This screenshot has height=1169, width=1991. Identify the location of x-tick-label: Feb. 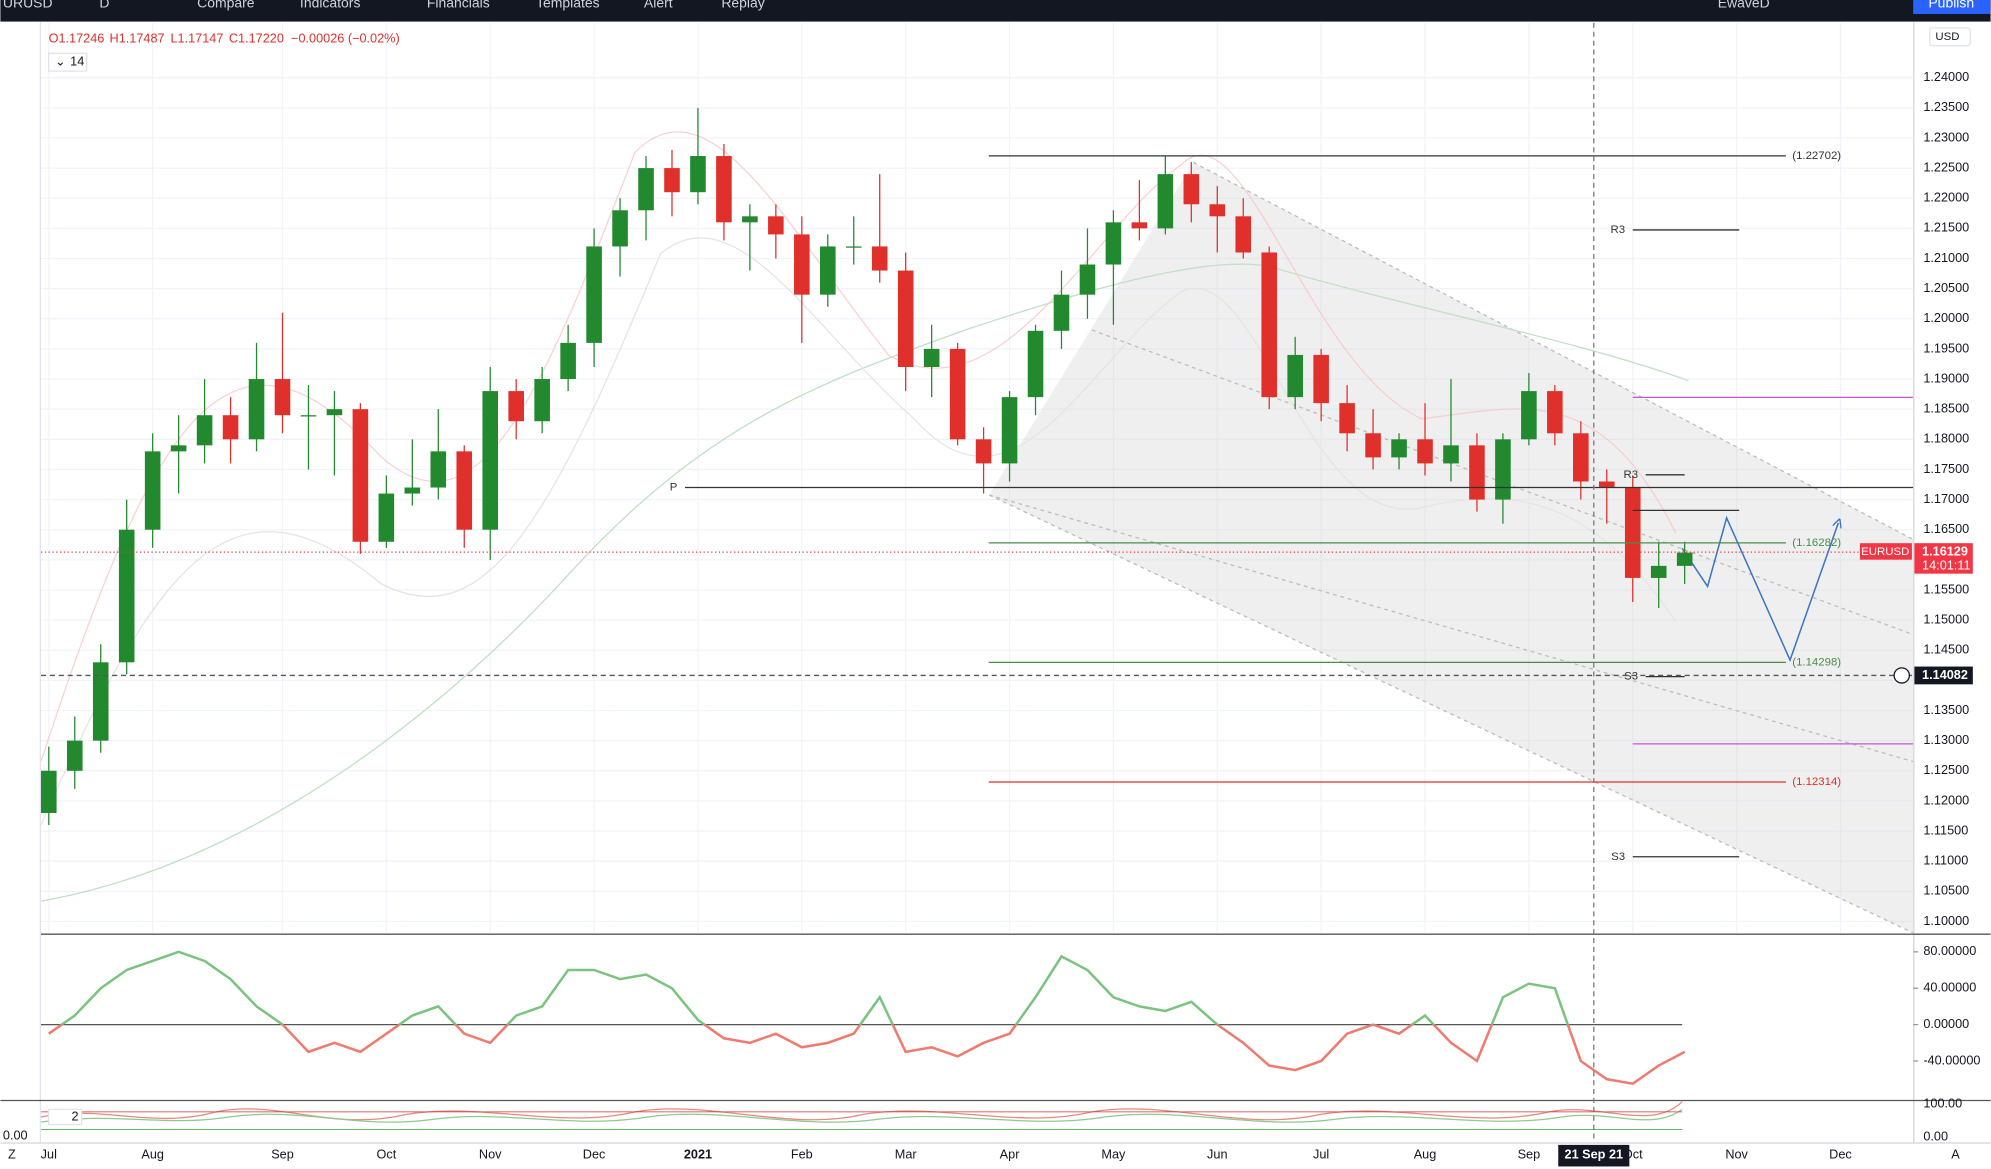
(802, 1154).